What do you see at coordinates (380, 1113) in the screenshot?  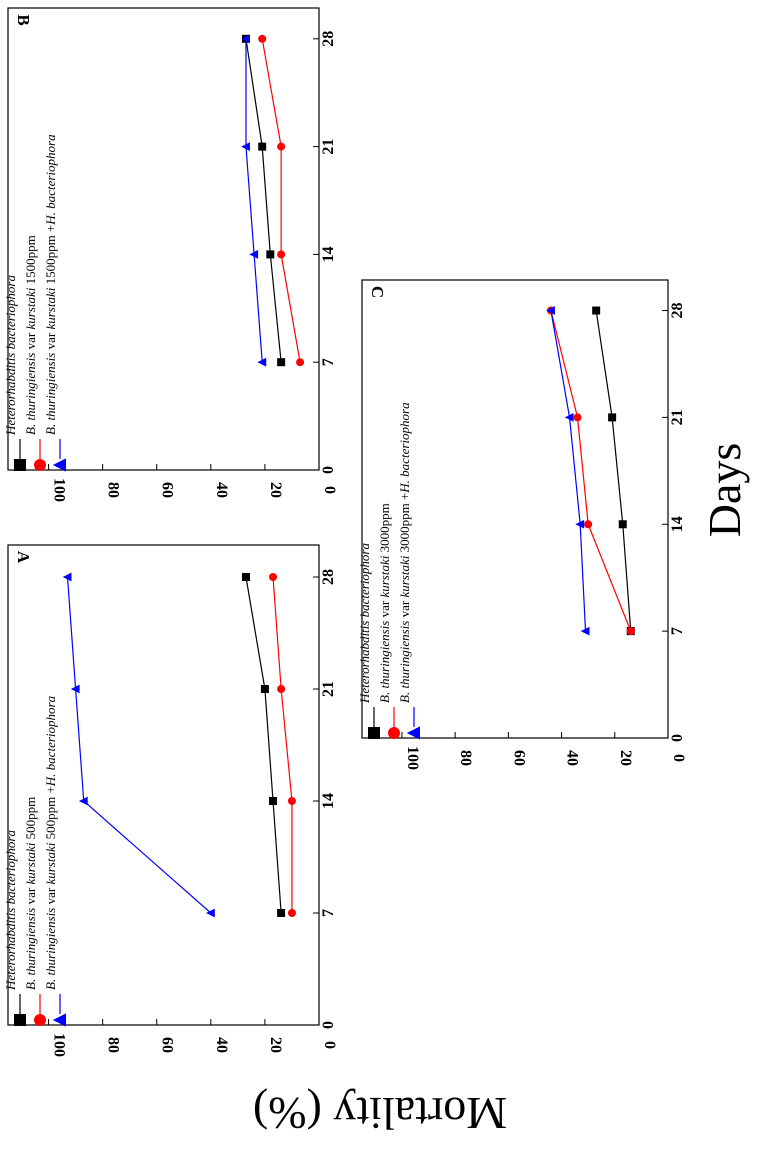 I see `y-axis-title: Mortality (%)` at bounding box center [380, 1113].